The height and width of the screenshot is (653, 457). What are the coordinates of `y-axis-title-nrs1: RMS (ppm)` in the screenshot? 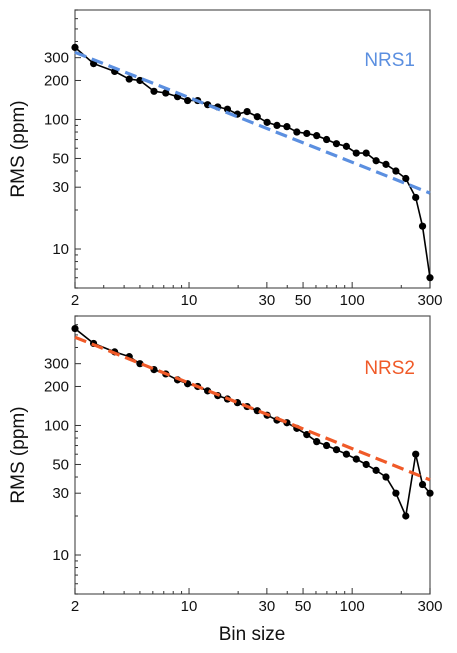 It's located at (18, 148).